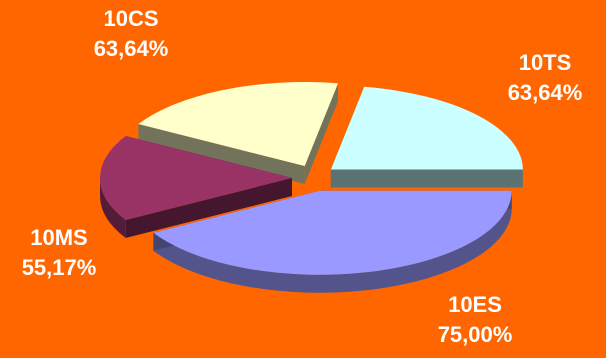  What do you see at coordinates (59, 267) in the screenshot?
I see `label-10ms-value: 55,17%` at bounding box center [59, 267].